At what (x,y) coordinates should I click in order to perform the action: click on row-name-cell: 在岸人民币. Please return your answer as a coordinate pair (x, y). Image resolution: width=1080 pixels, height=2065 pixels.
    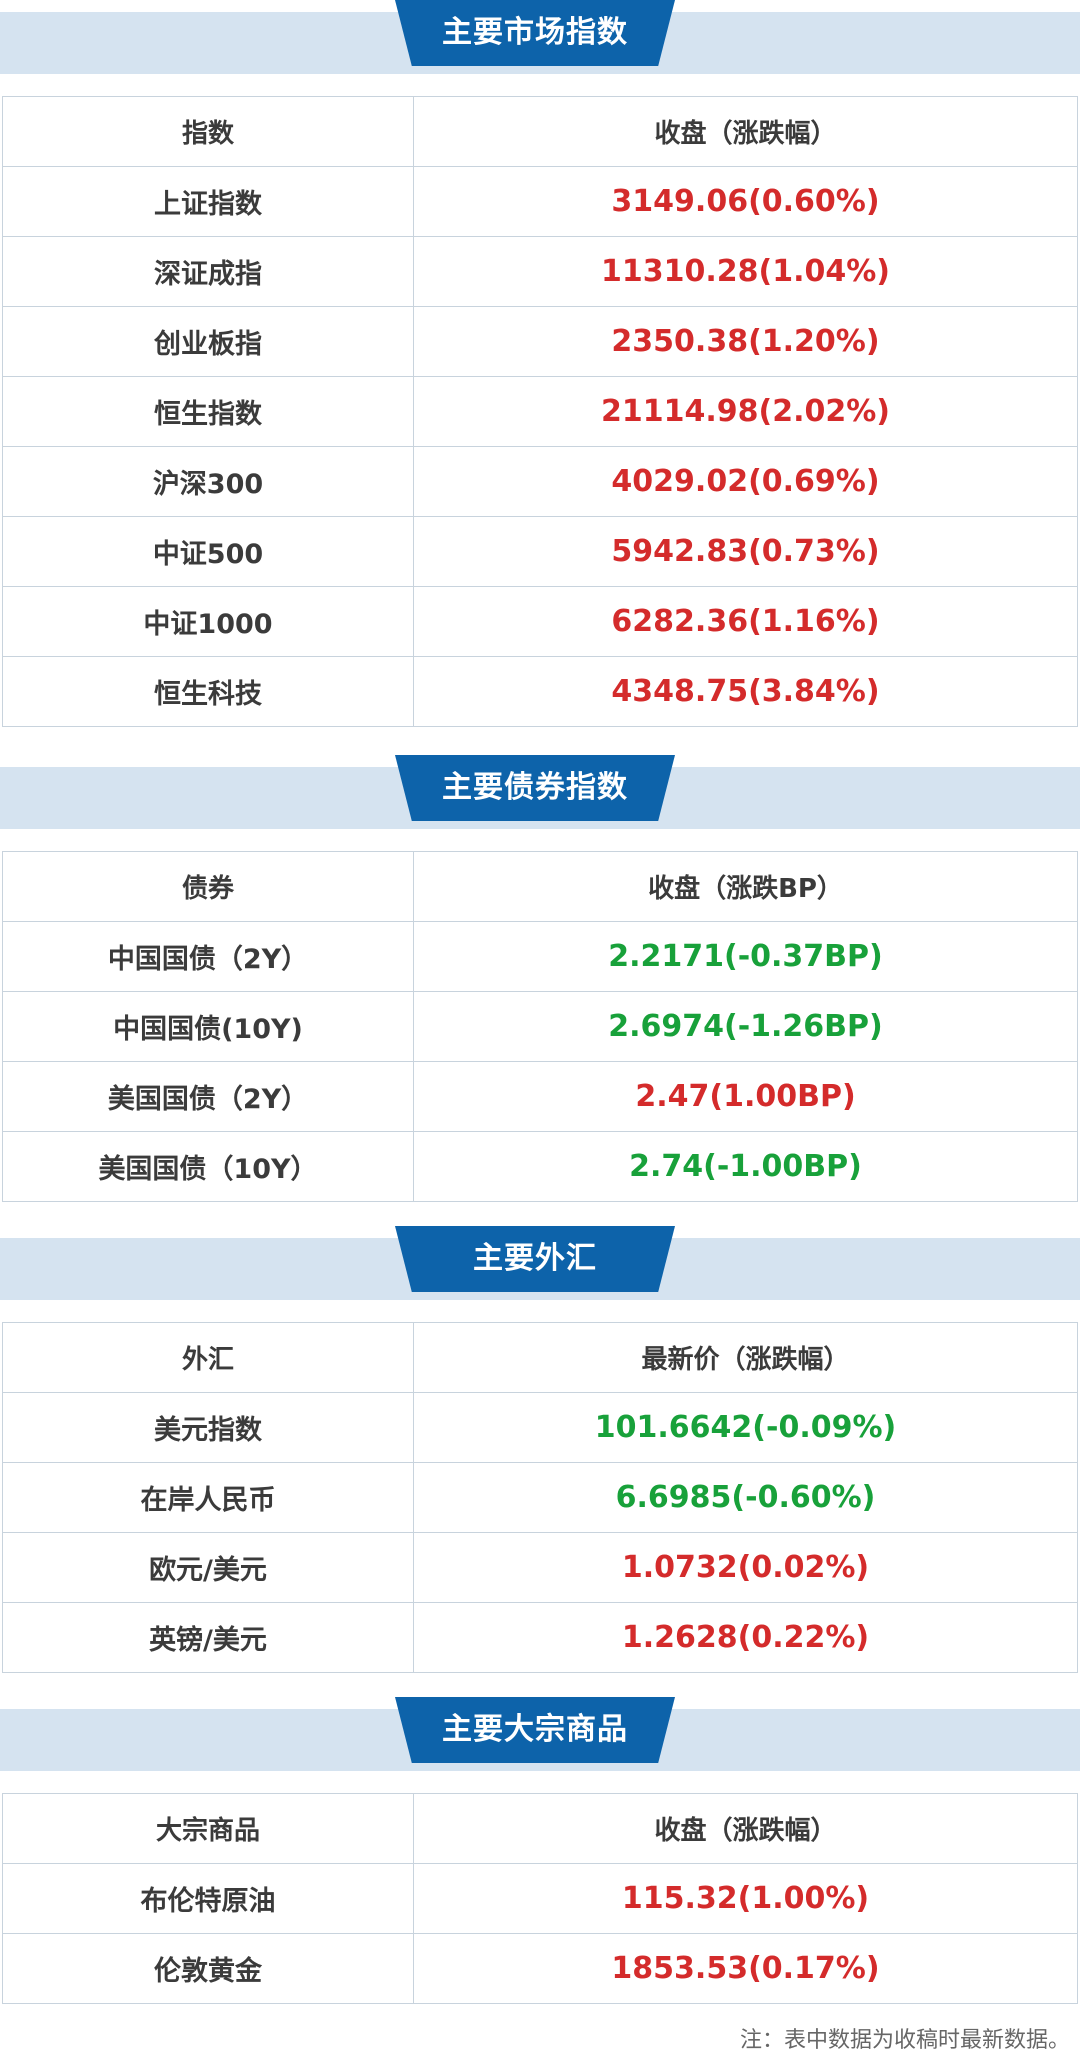
    Looking at the image, I should click on (208, 1497).